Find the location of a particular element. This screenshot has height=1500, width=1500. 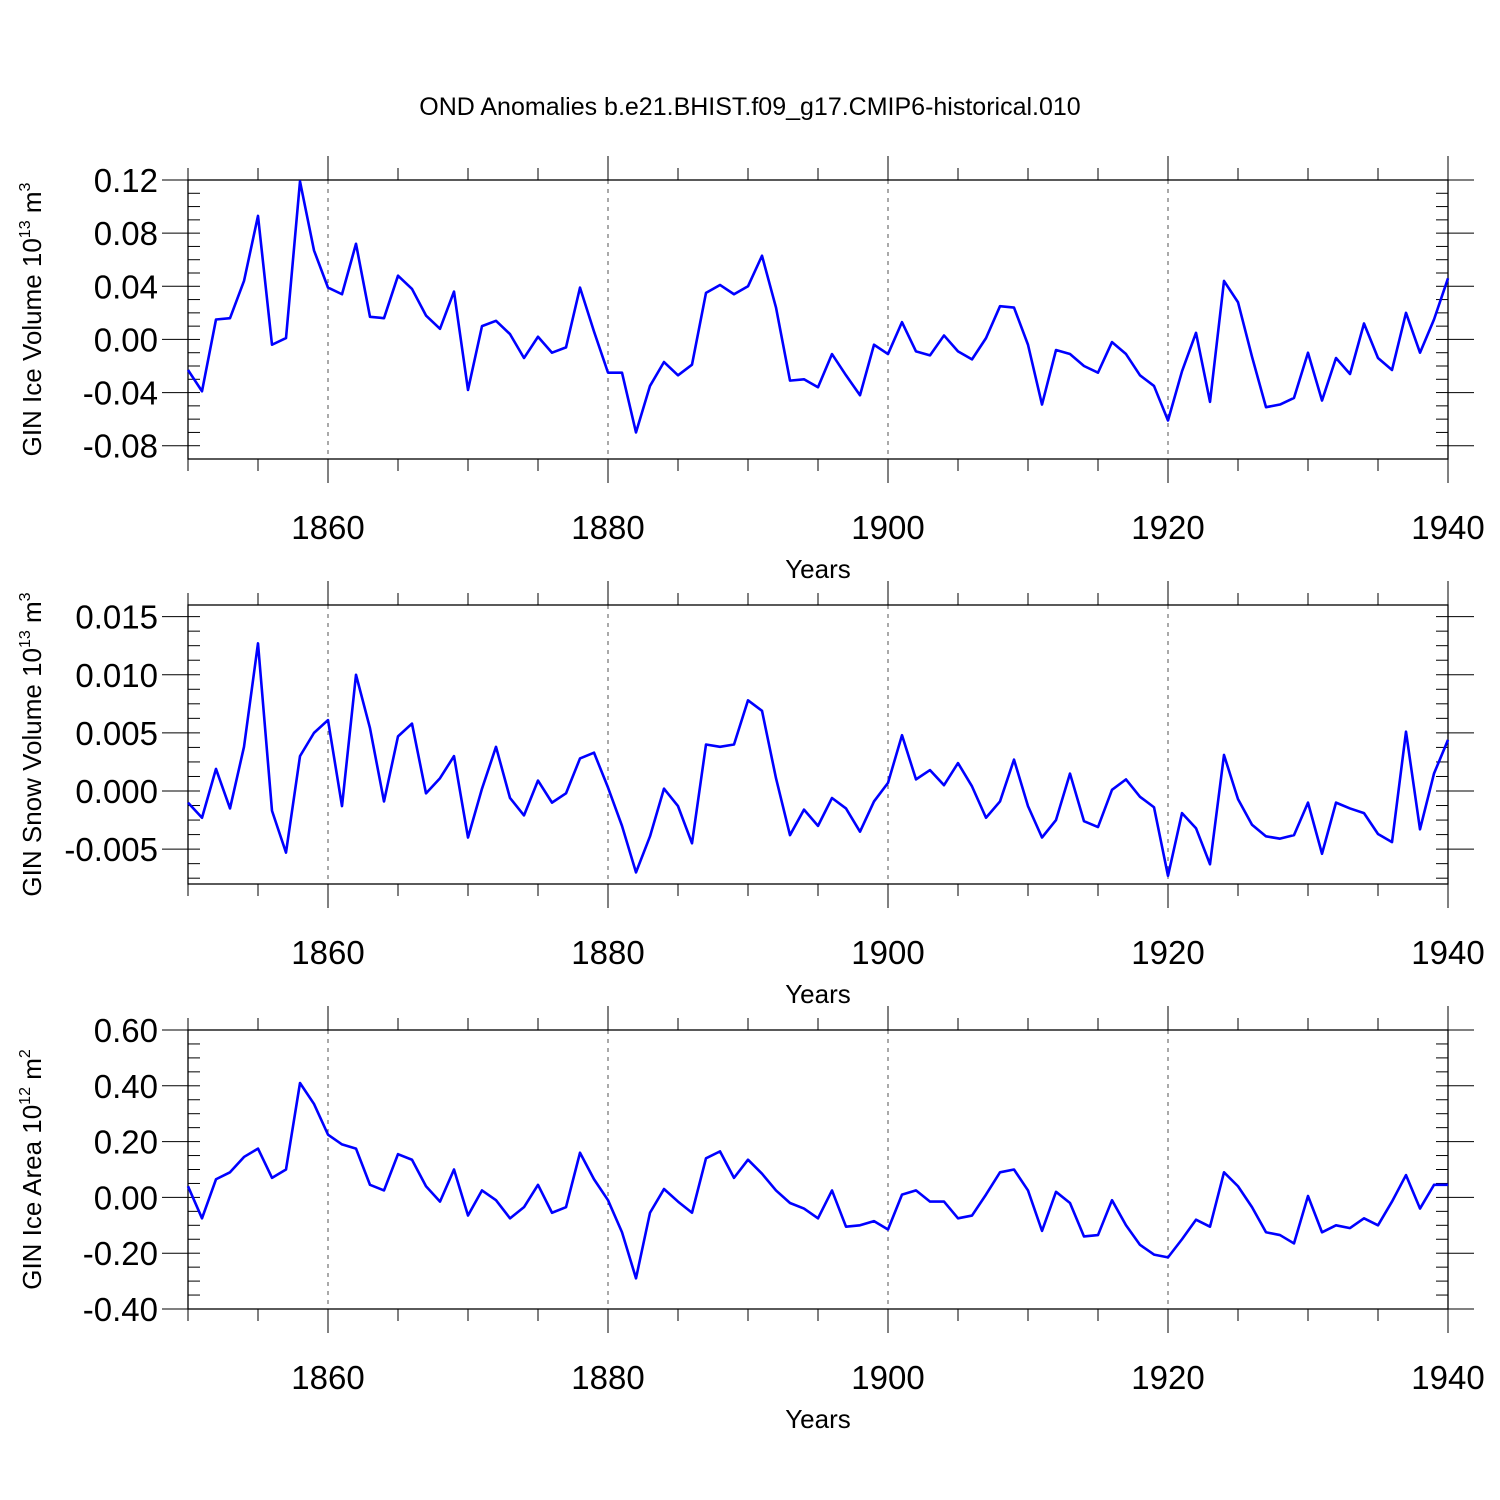

y-tick-label: 0.000 is located at coordinates (116, 791).